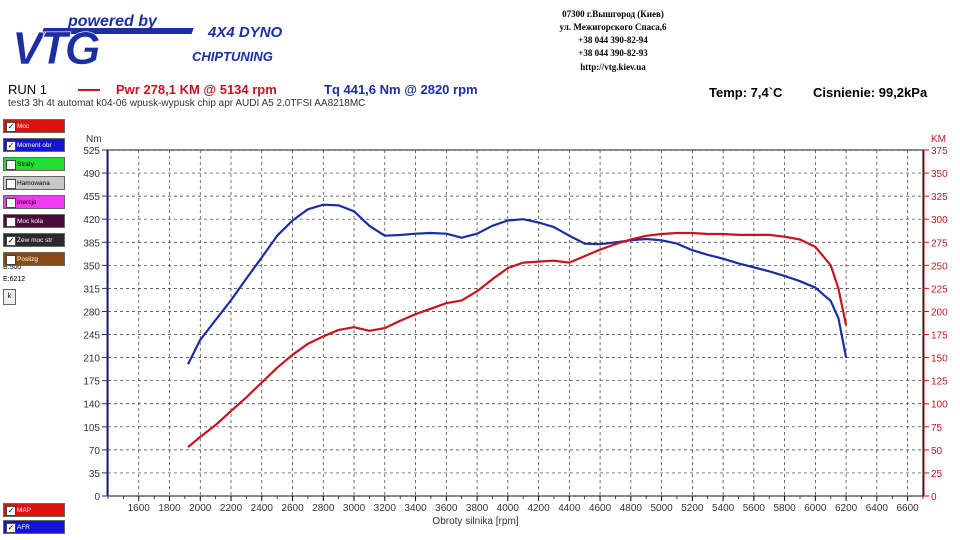 The image size is (960, 540). Describe the element at coordinates (27, 259) in the screenshot. I see `checkbox-label: Poslizg` at that location.